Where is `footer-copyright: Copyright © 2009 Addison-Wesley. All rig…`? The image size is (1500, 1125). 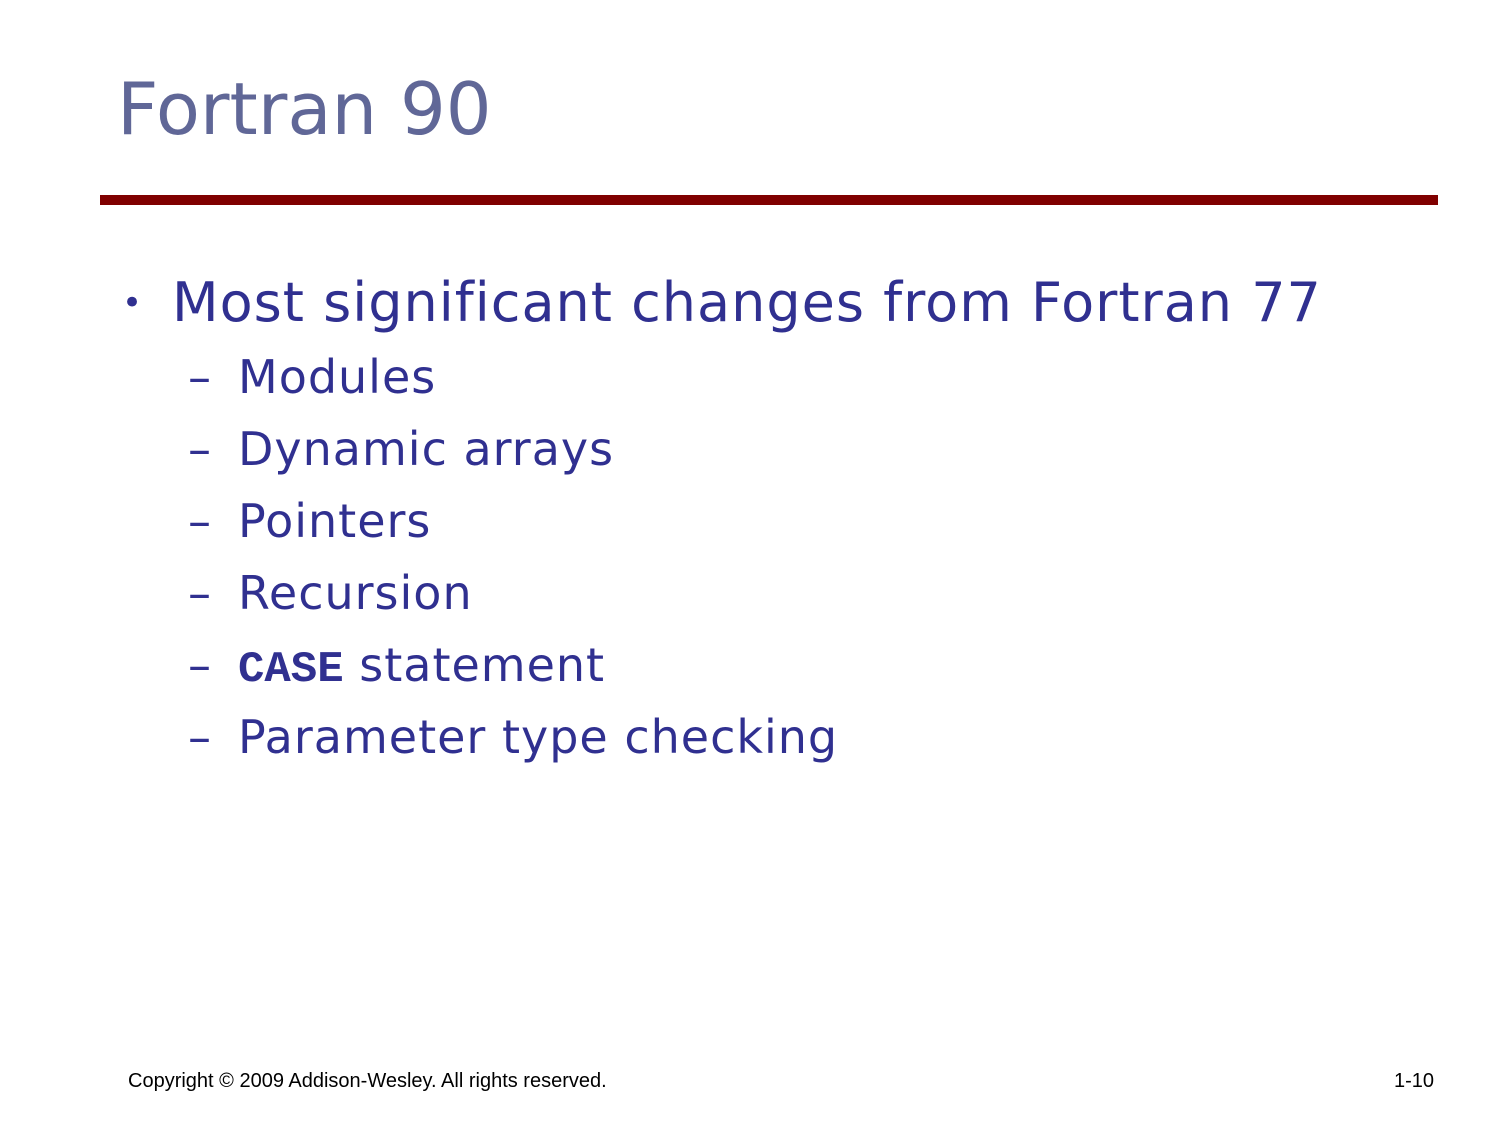 footer-copyright: Copyright © 2009 Addison-Wesley. All rig… is located at coordinates (367, 1081).